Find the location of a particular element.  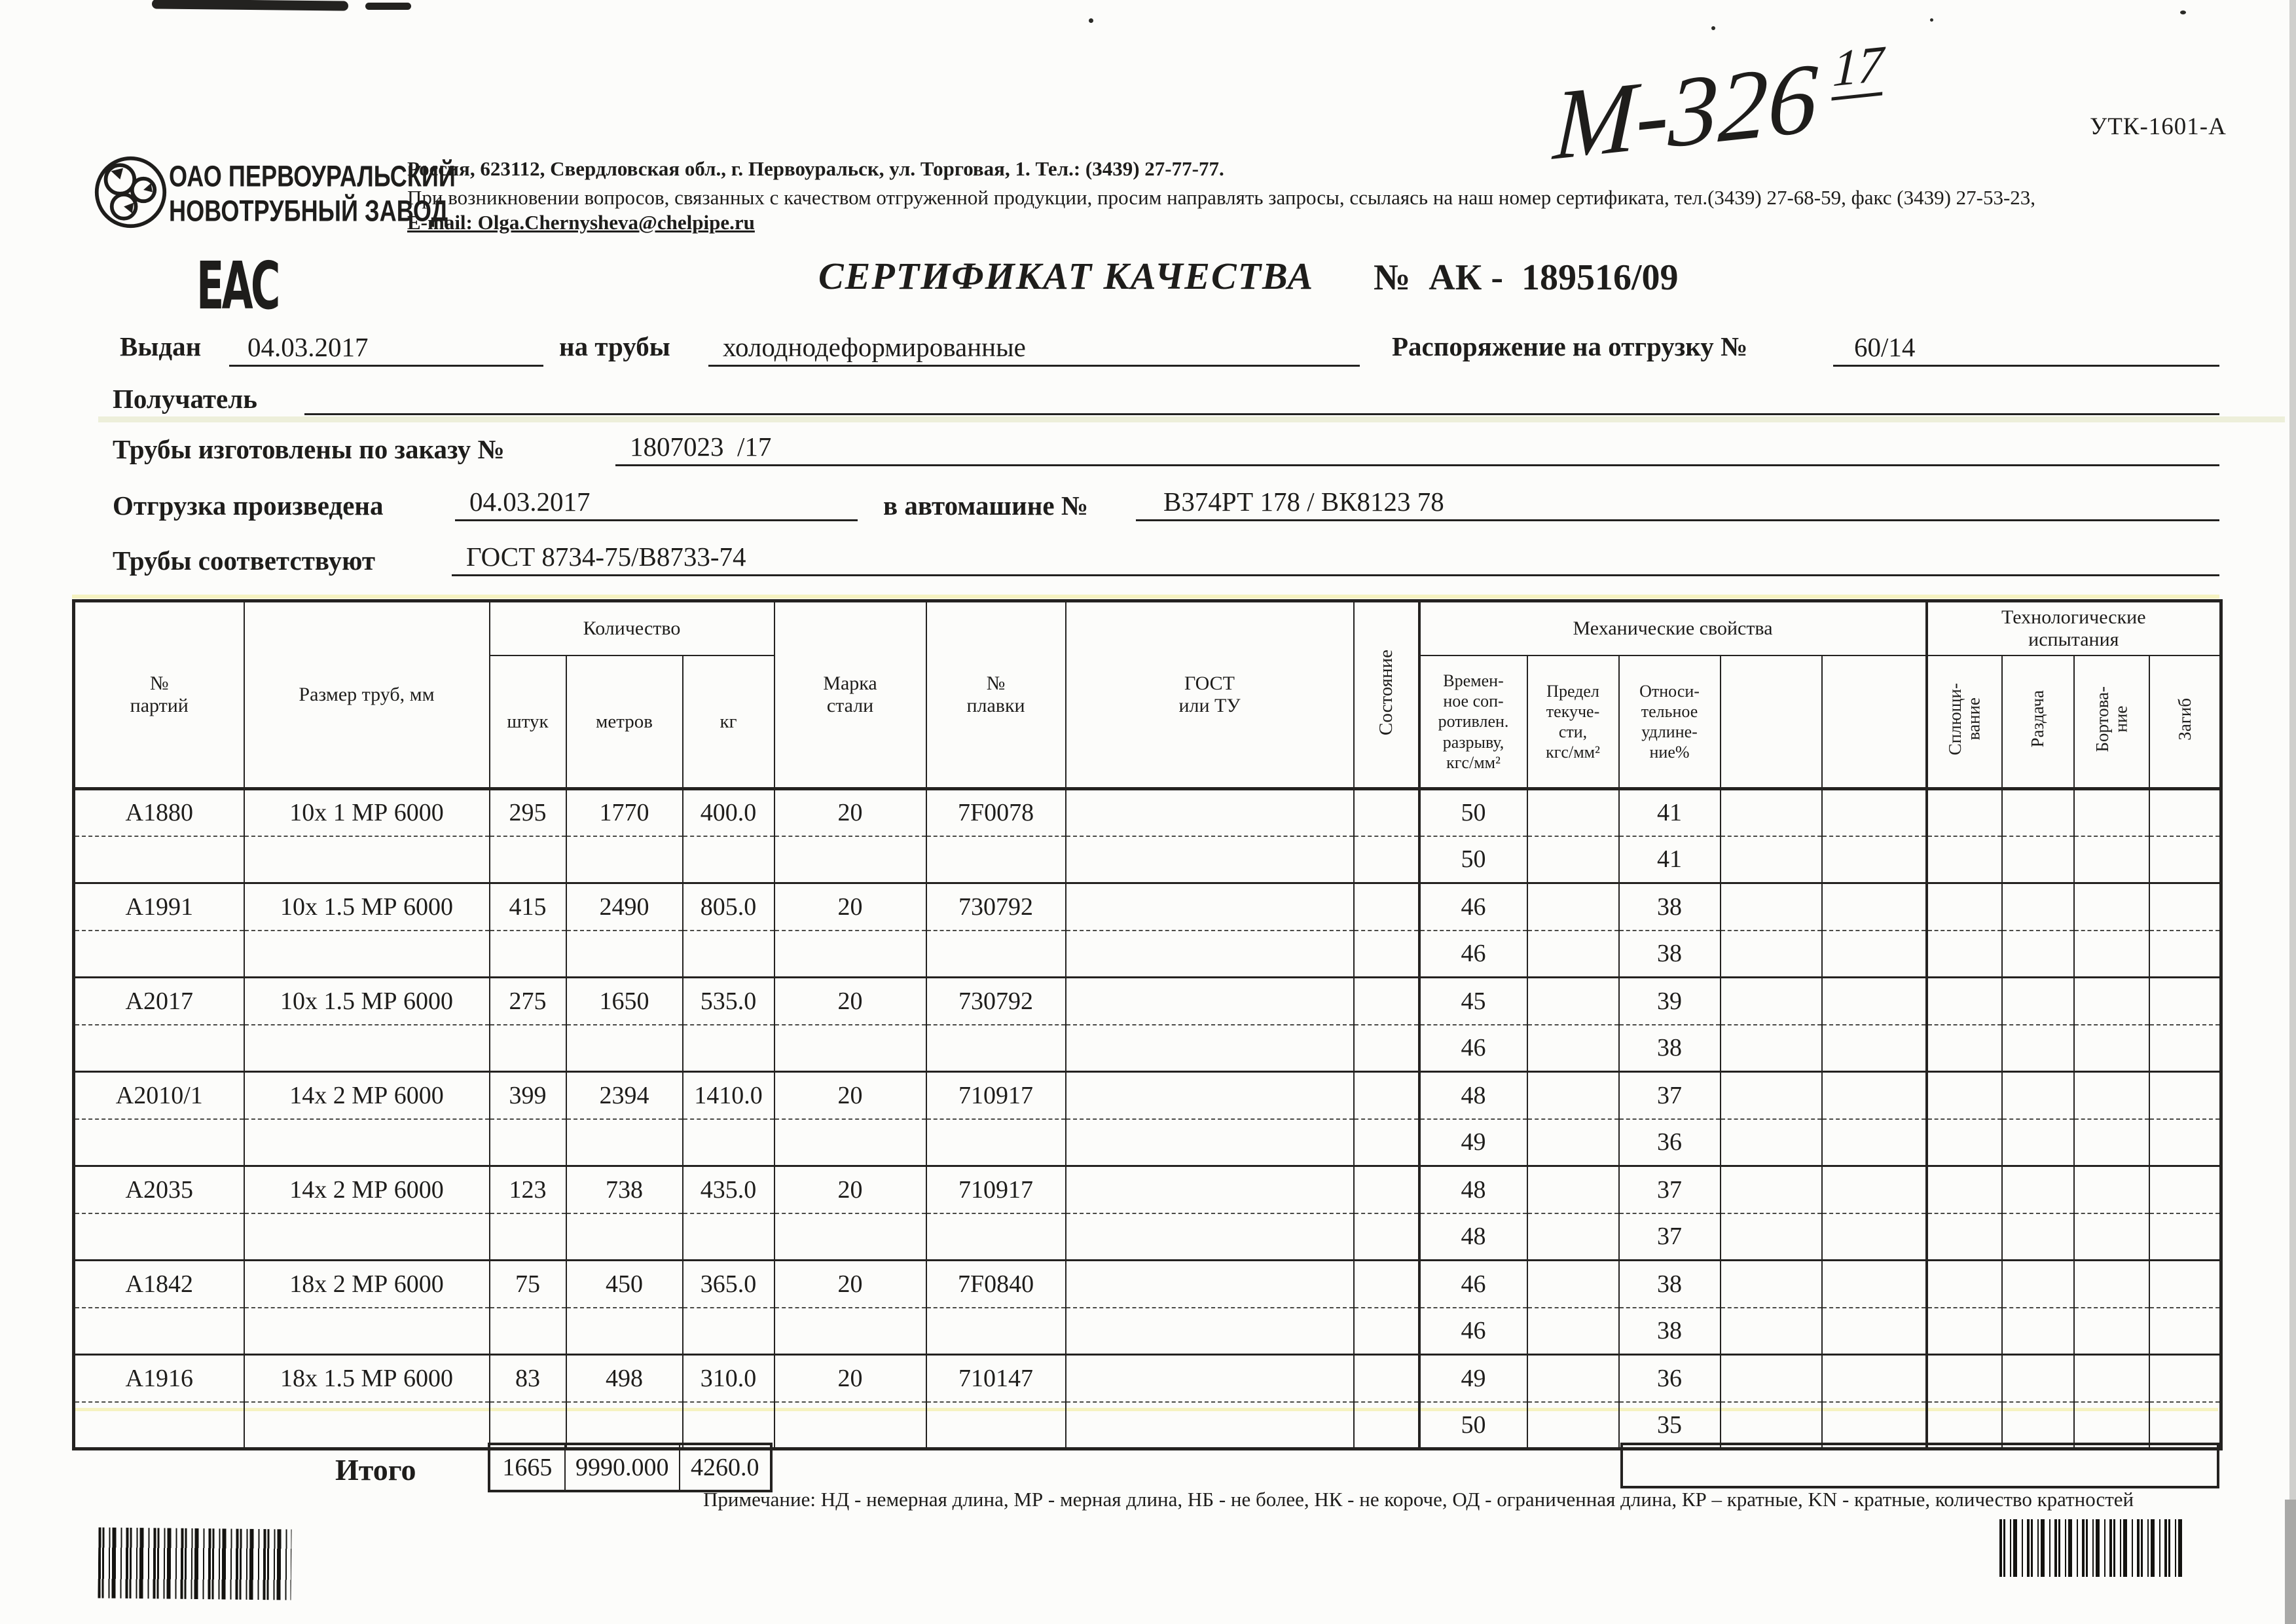

cell-batch: А1916 is located at coordinates (159, 1378).